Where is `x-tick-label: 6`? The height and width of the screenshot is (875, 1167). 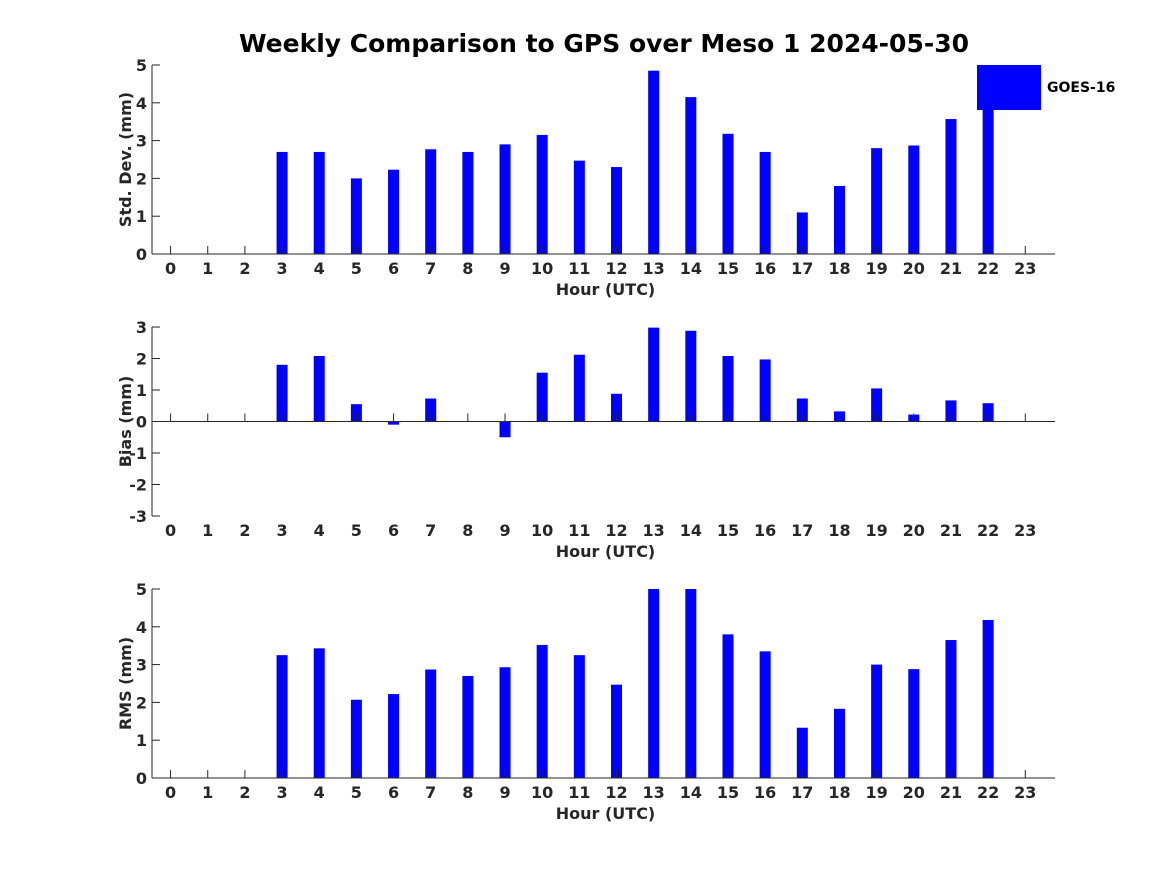 x-tick-label: 6 is located at coordinates (393, 268).